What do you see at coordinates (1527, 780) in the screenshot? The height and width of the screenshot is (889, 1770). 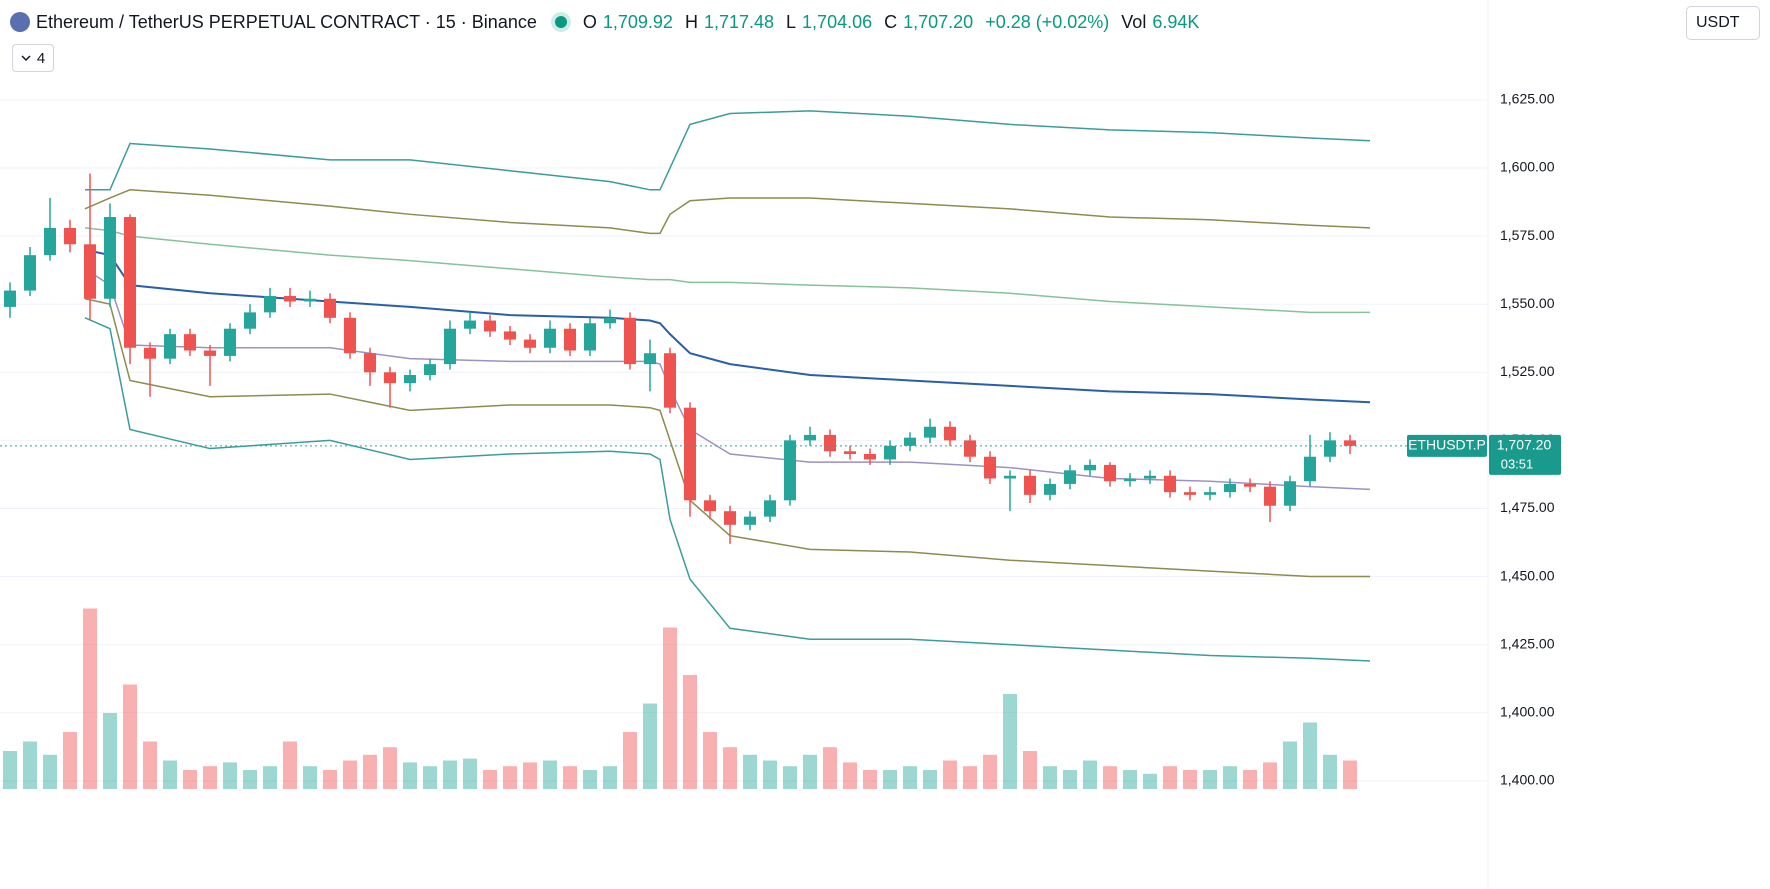 I see `y-tick-label: 1,400.00` at bounding box center [1527, 780].